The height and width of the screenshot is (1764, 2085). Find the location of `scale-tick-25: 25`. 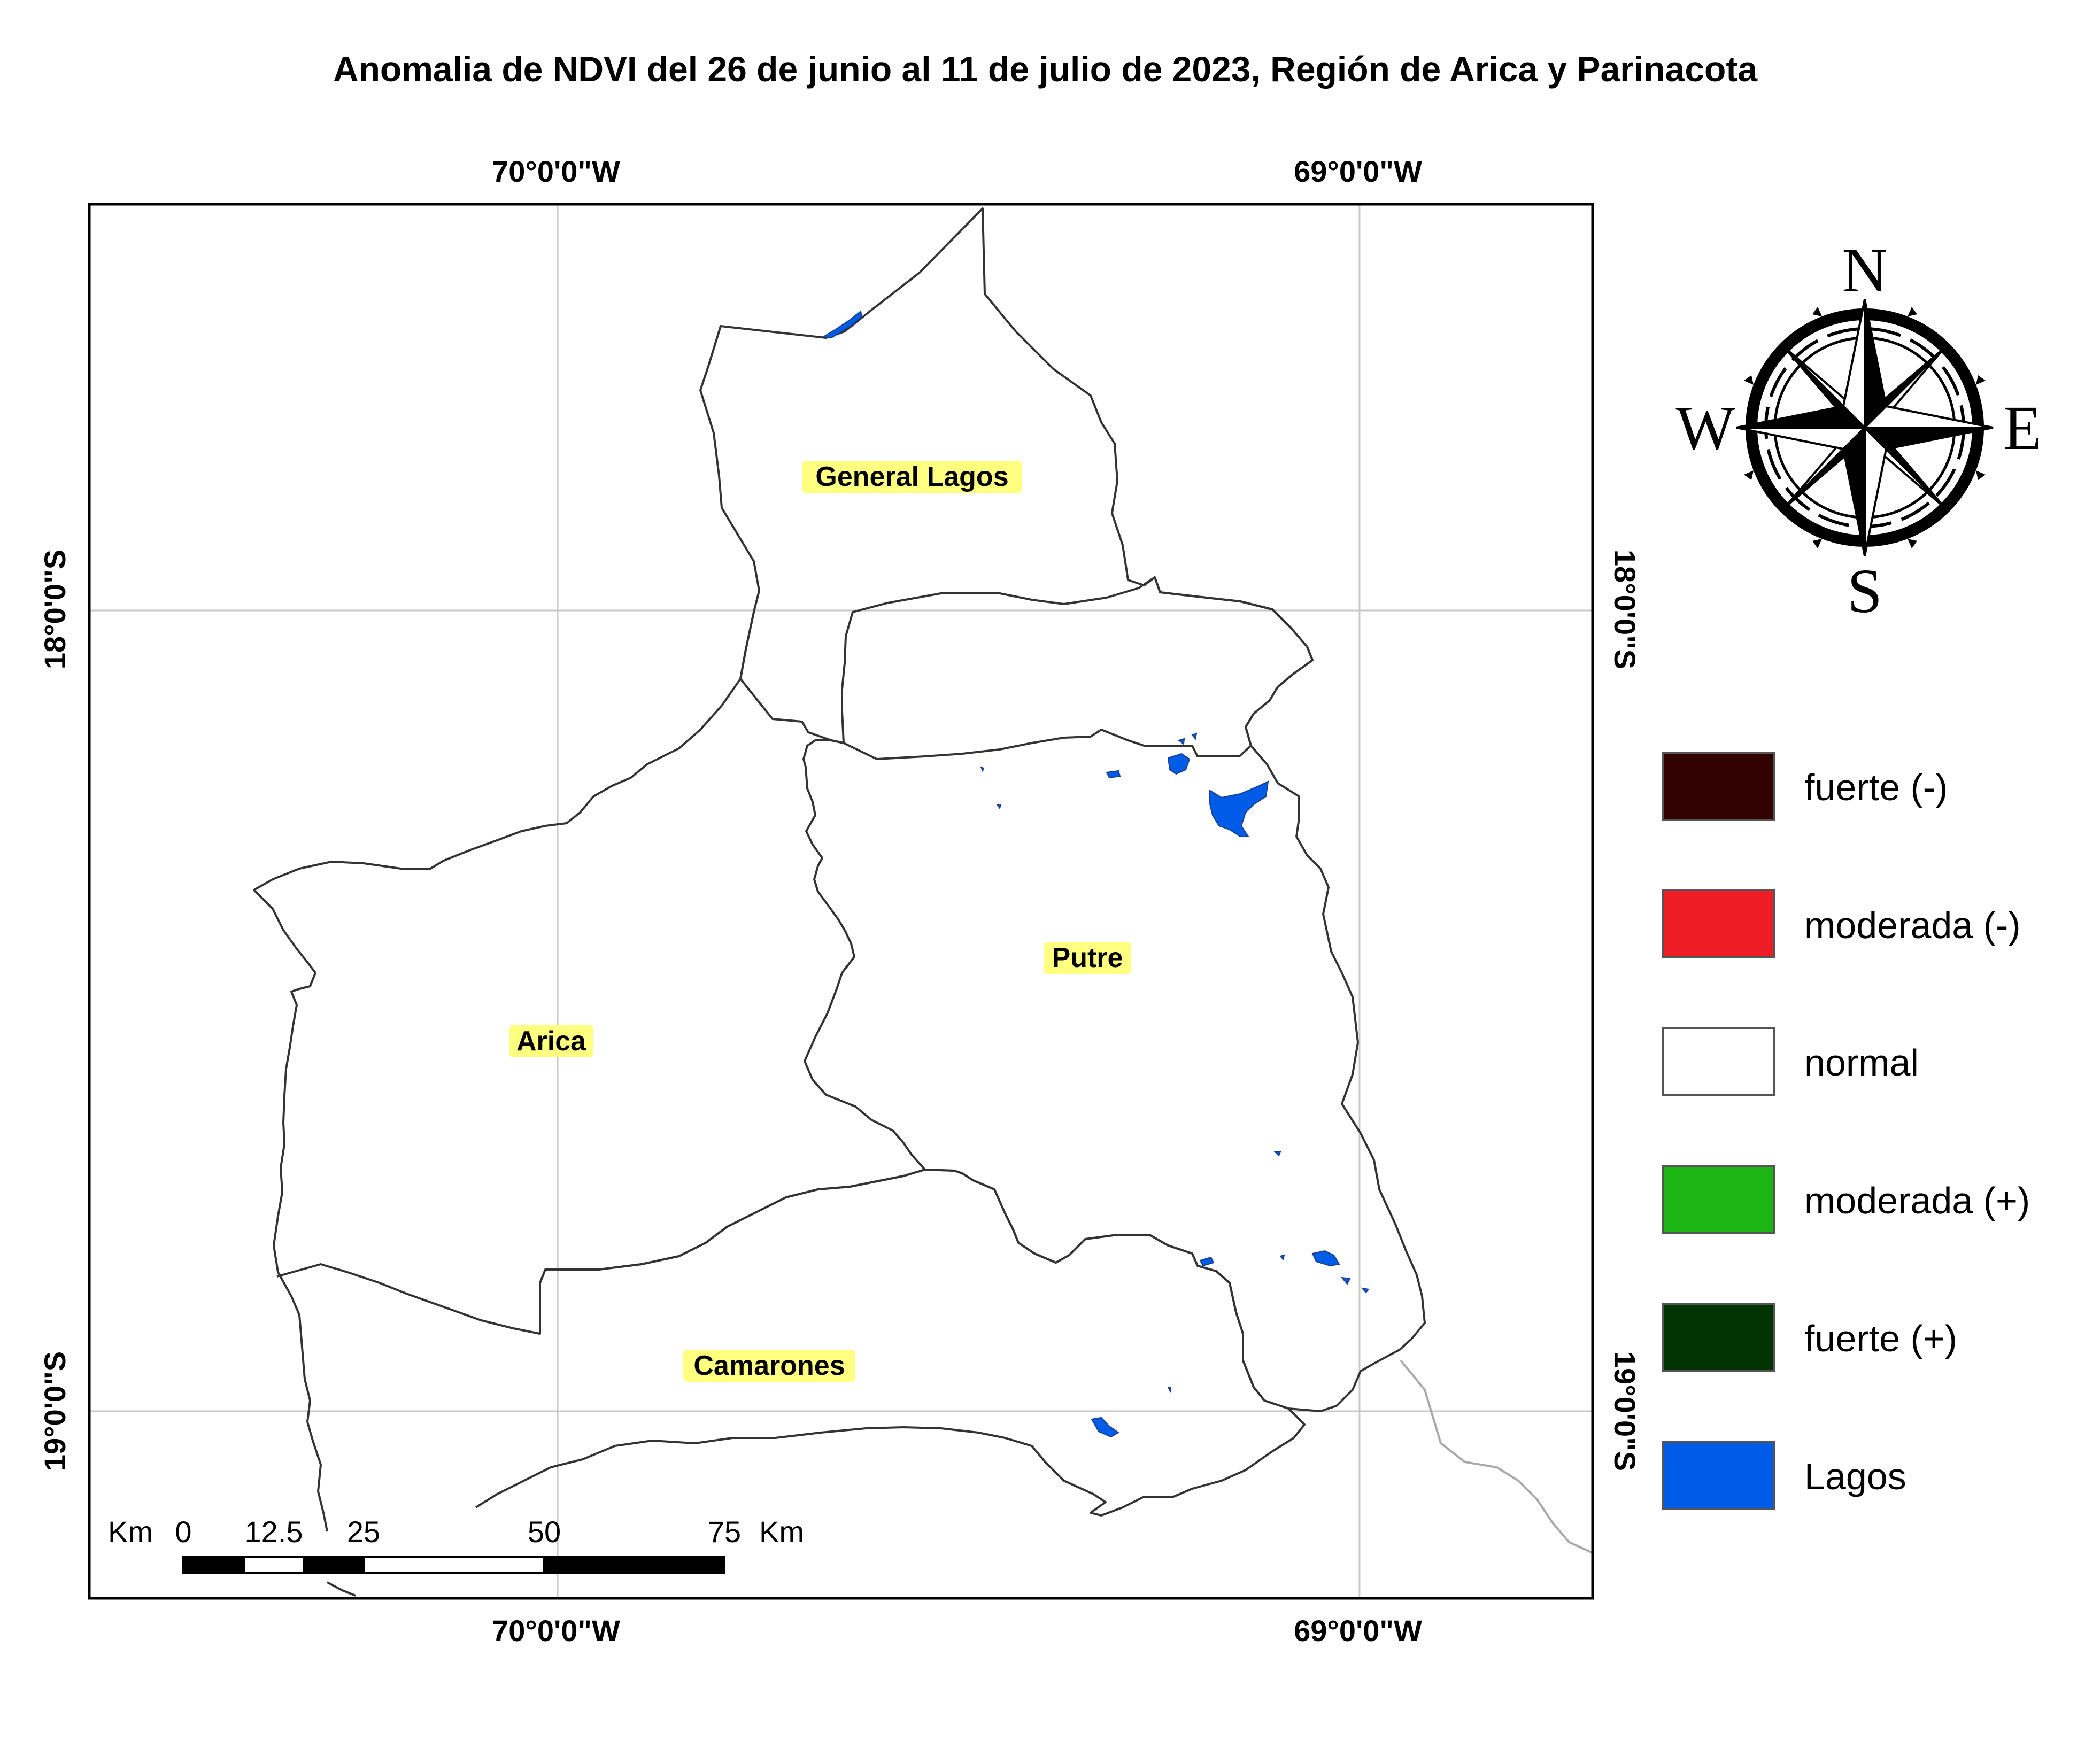

scale-tick-25: 25 is located at coordinates (363, 1532).